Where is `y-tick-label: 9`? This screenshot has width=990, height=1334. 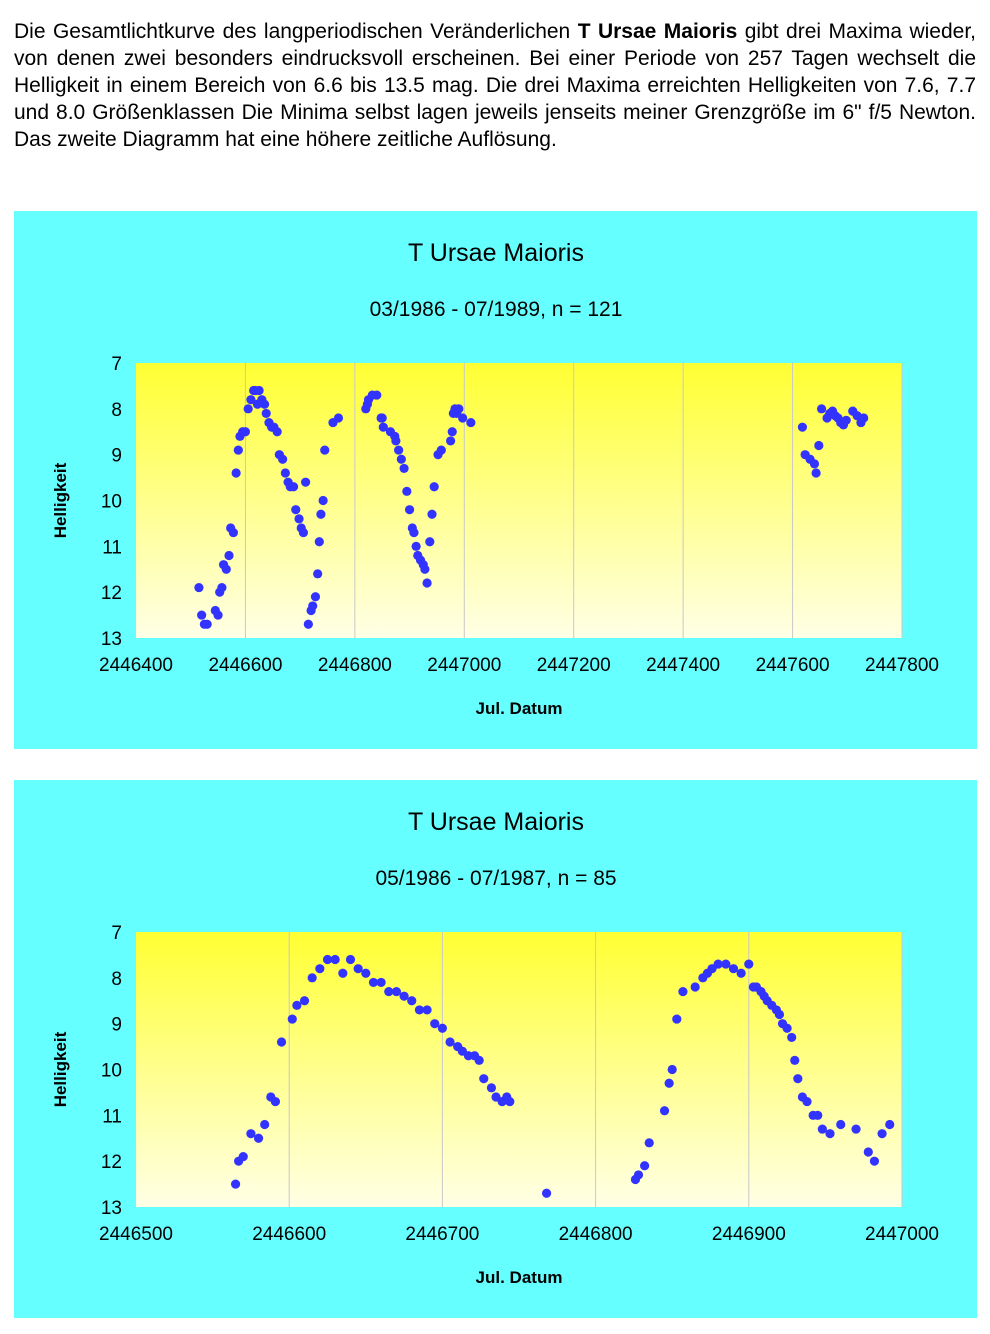 y-tick-label: 9 is located at coordinates (116, 456).